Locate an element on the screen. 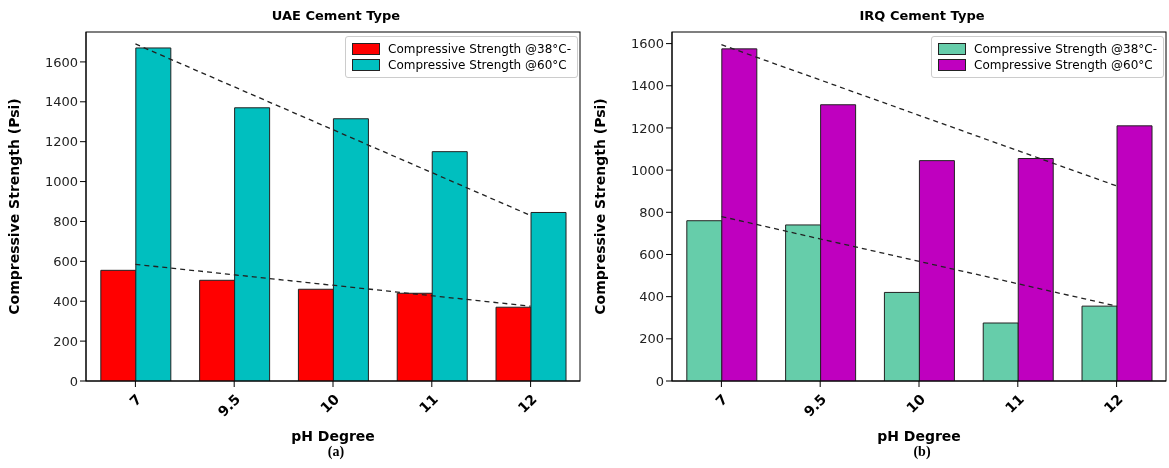 The height and width of the screenshot is (468, 1169). text: (a) is located at coordinates (336, 452).